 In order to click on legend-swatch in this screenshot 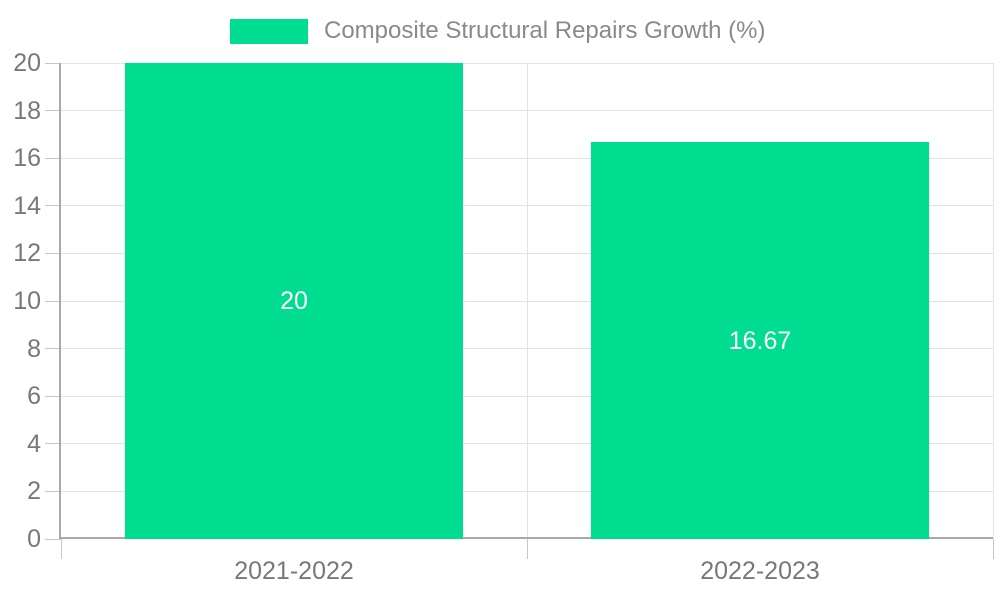, I will do `click(269, 31)`.